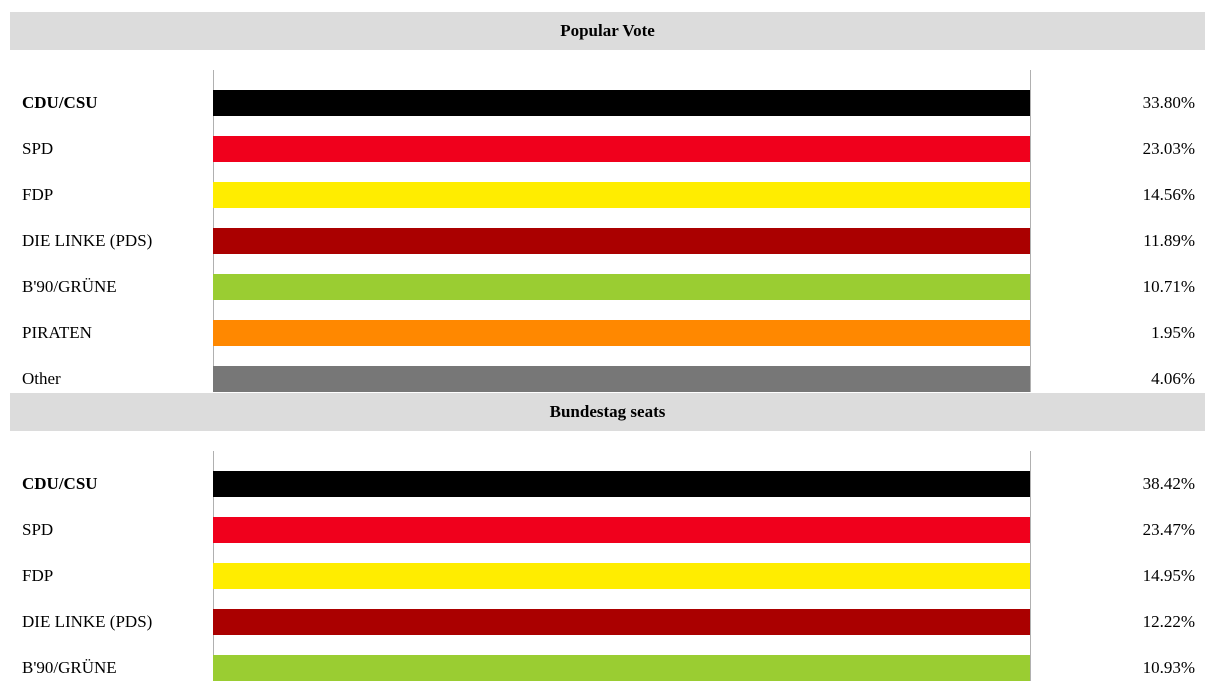 The image size is (1205, 681). Describe the element at coordinates (60, 102) in the screenshot. I see `popular-vote-label-cdu-csu: CDU/CSU` at that location.